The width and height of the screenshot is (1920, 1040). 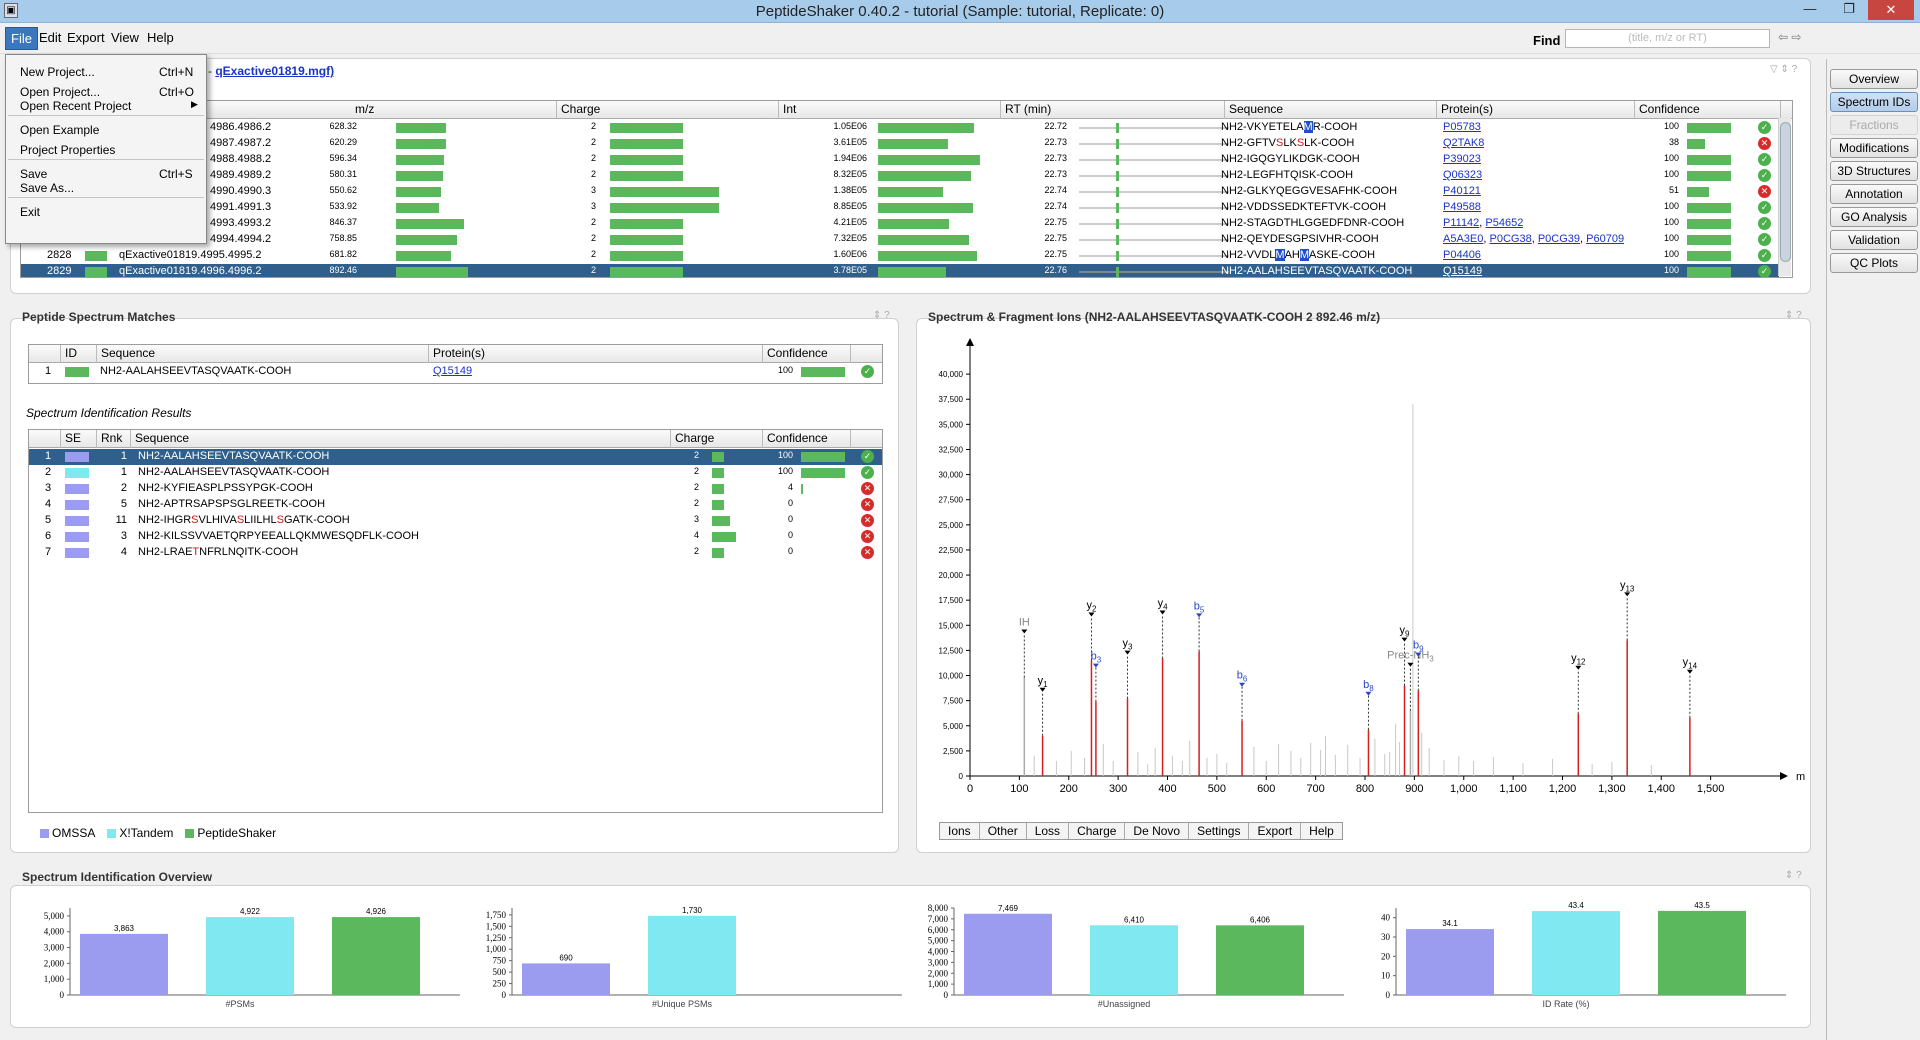 What do you see at coordinates (34, 174) in the screenshot?
I see `file-menu-item: Save` at bounding box center [34, 174].